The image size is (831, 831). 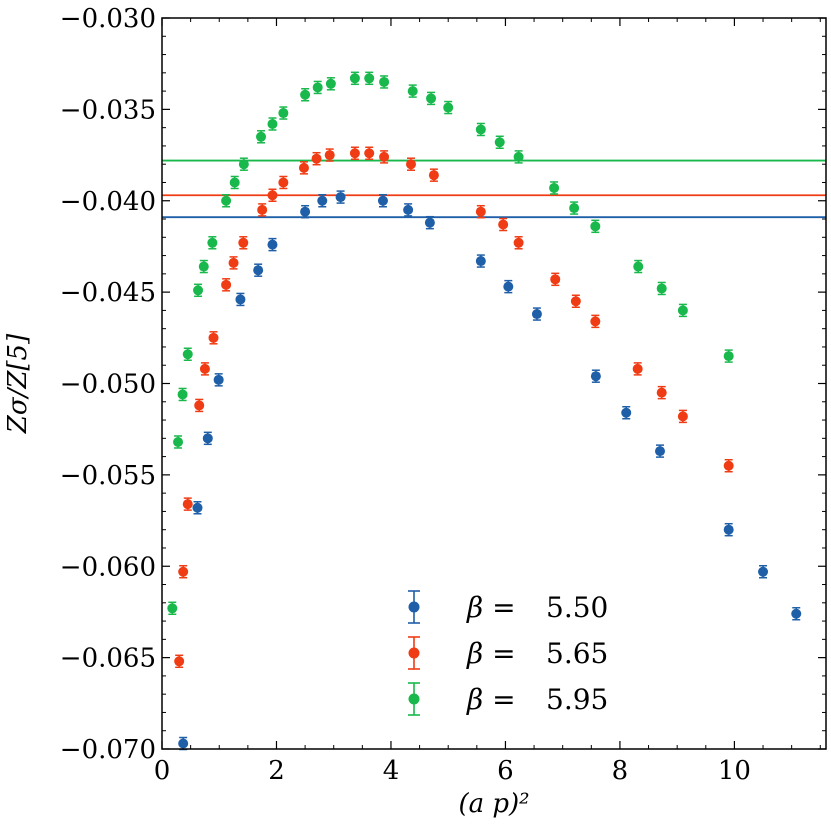 What do you see at coordinates (577, 607) in the screenshot?
I see `legend-value: 5.50` at bounding box center [577, 607].